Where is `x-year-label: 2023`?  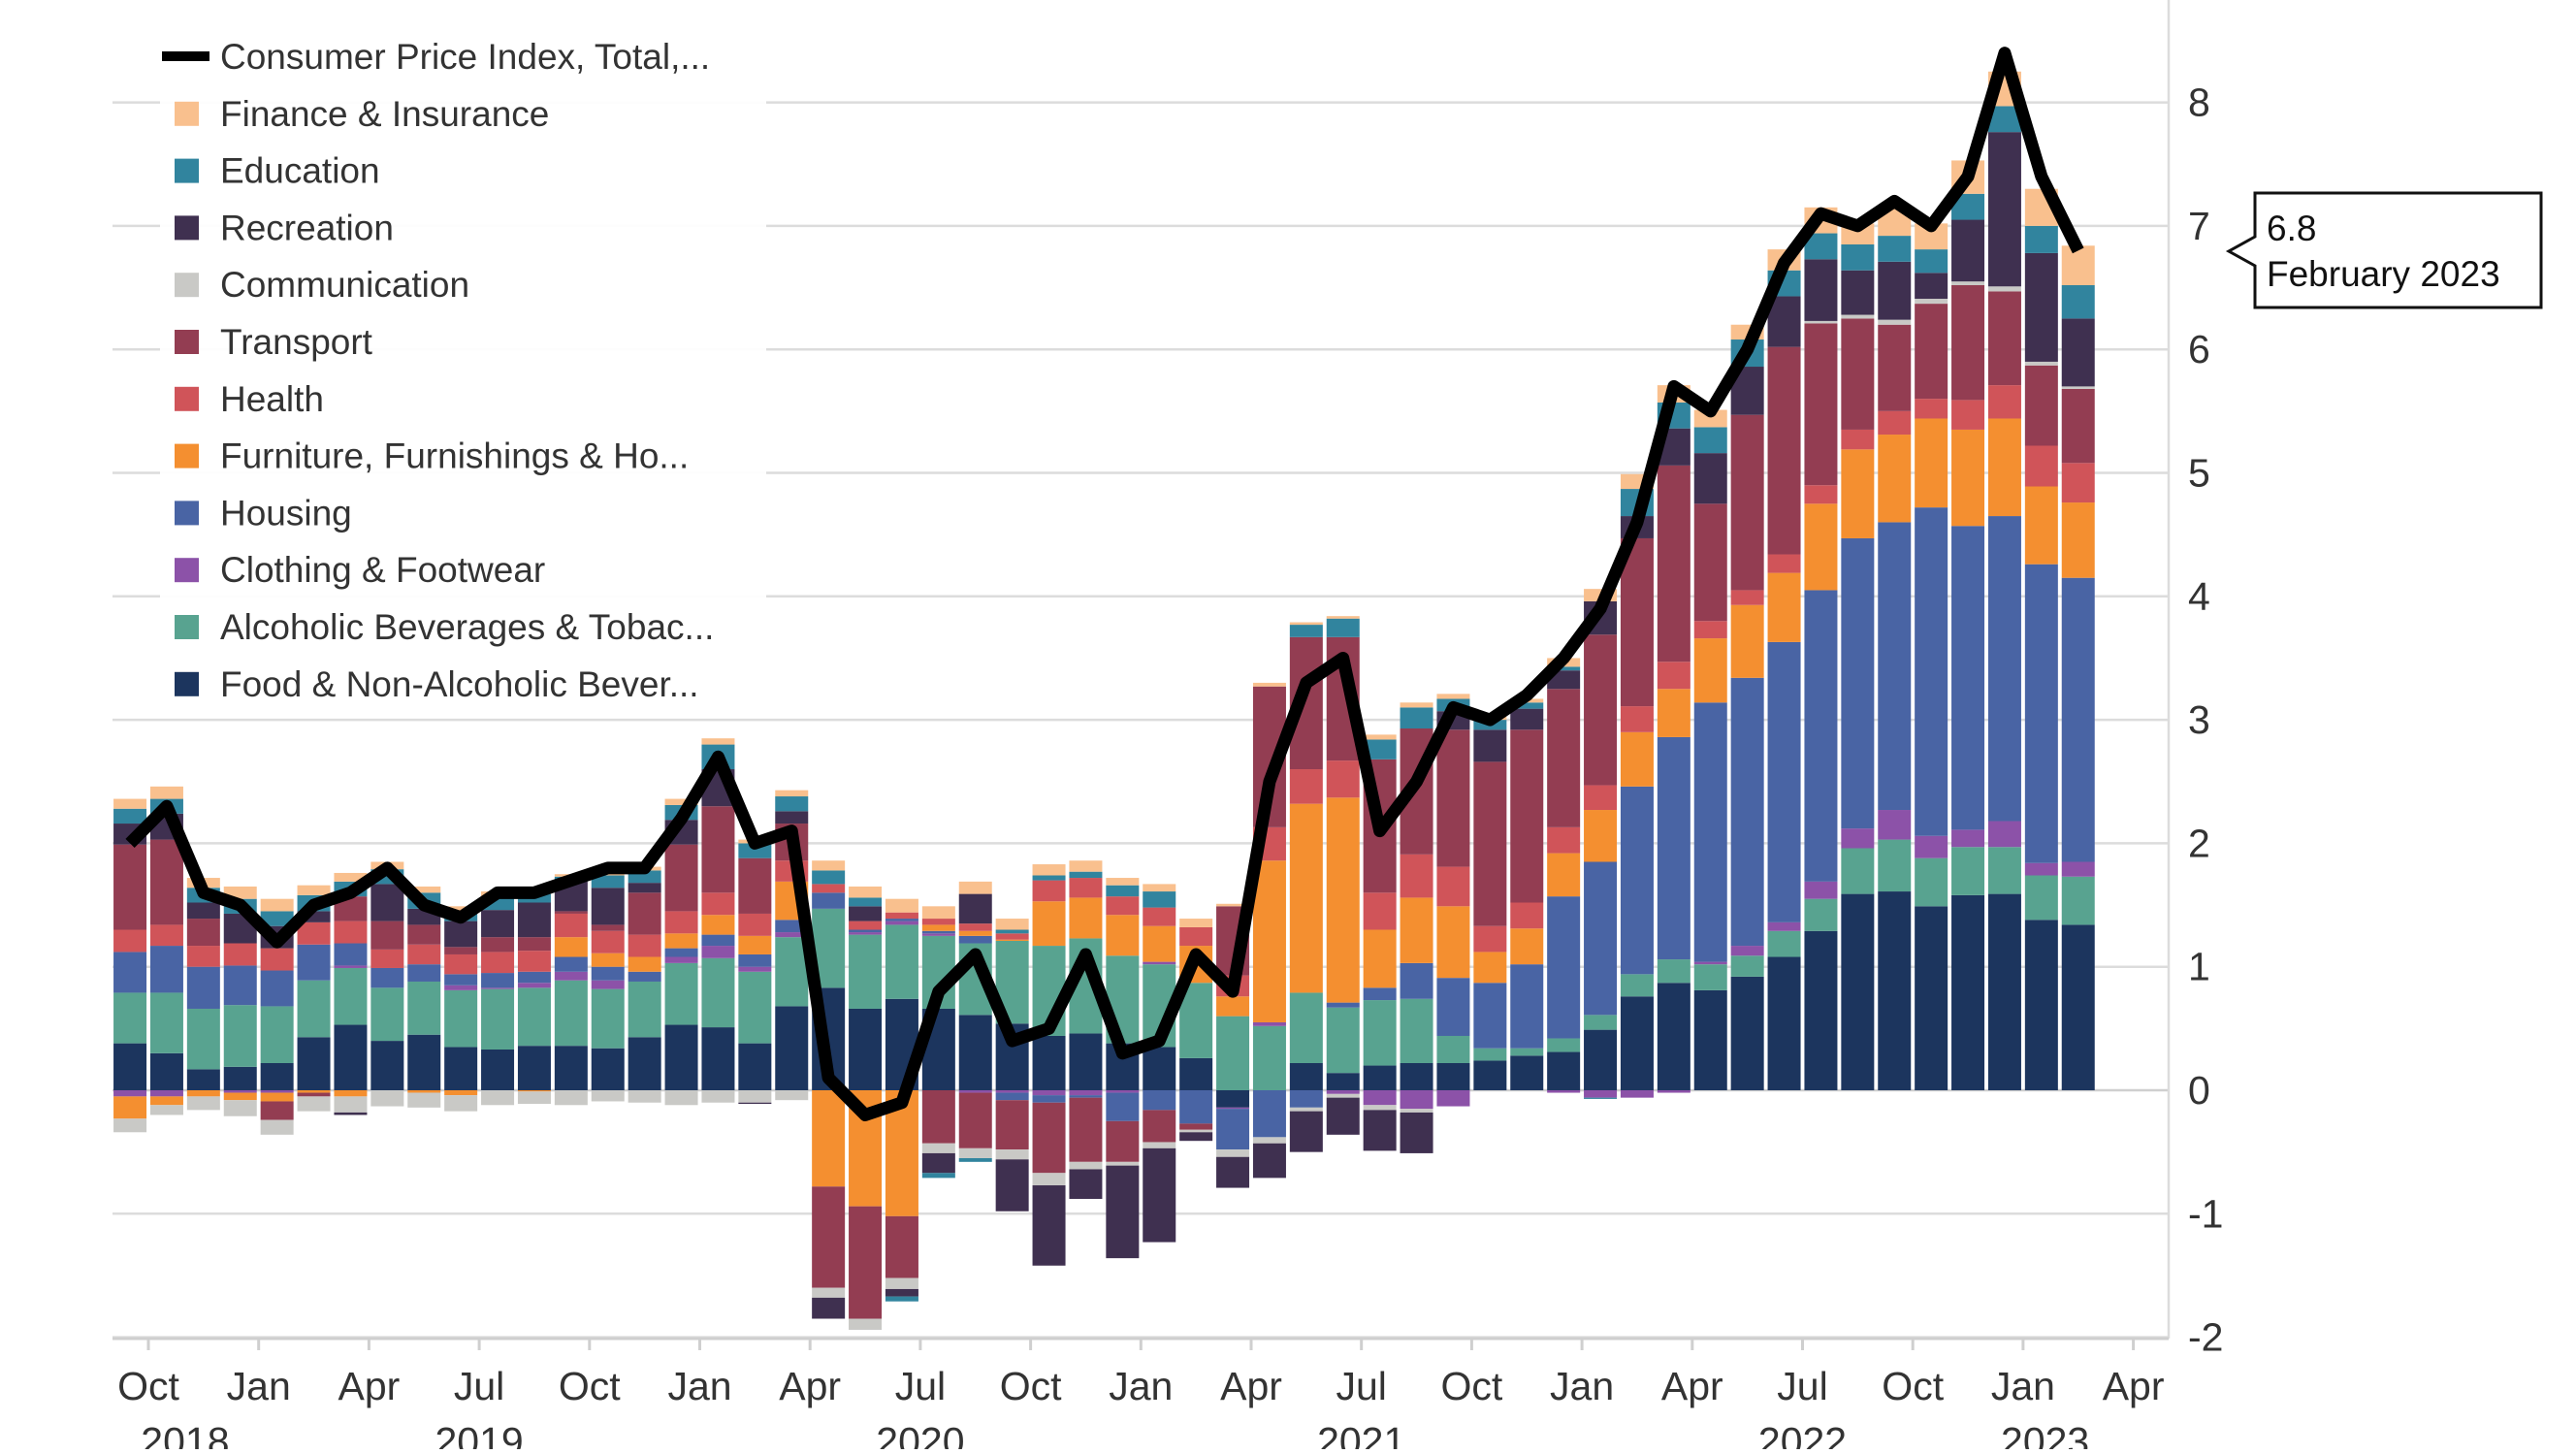 x-year-label: 2023 is located at coordinates (2045, 1434).